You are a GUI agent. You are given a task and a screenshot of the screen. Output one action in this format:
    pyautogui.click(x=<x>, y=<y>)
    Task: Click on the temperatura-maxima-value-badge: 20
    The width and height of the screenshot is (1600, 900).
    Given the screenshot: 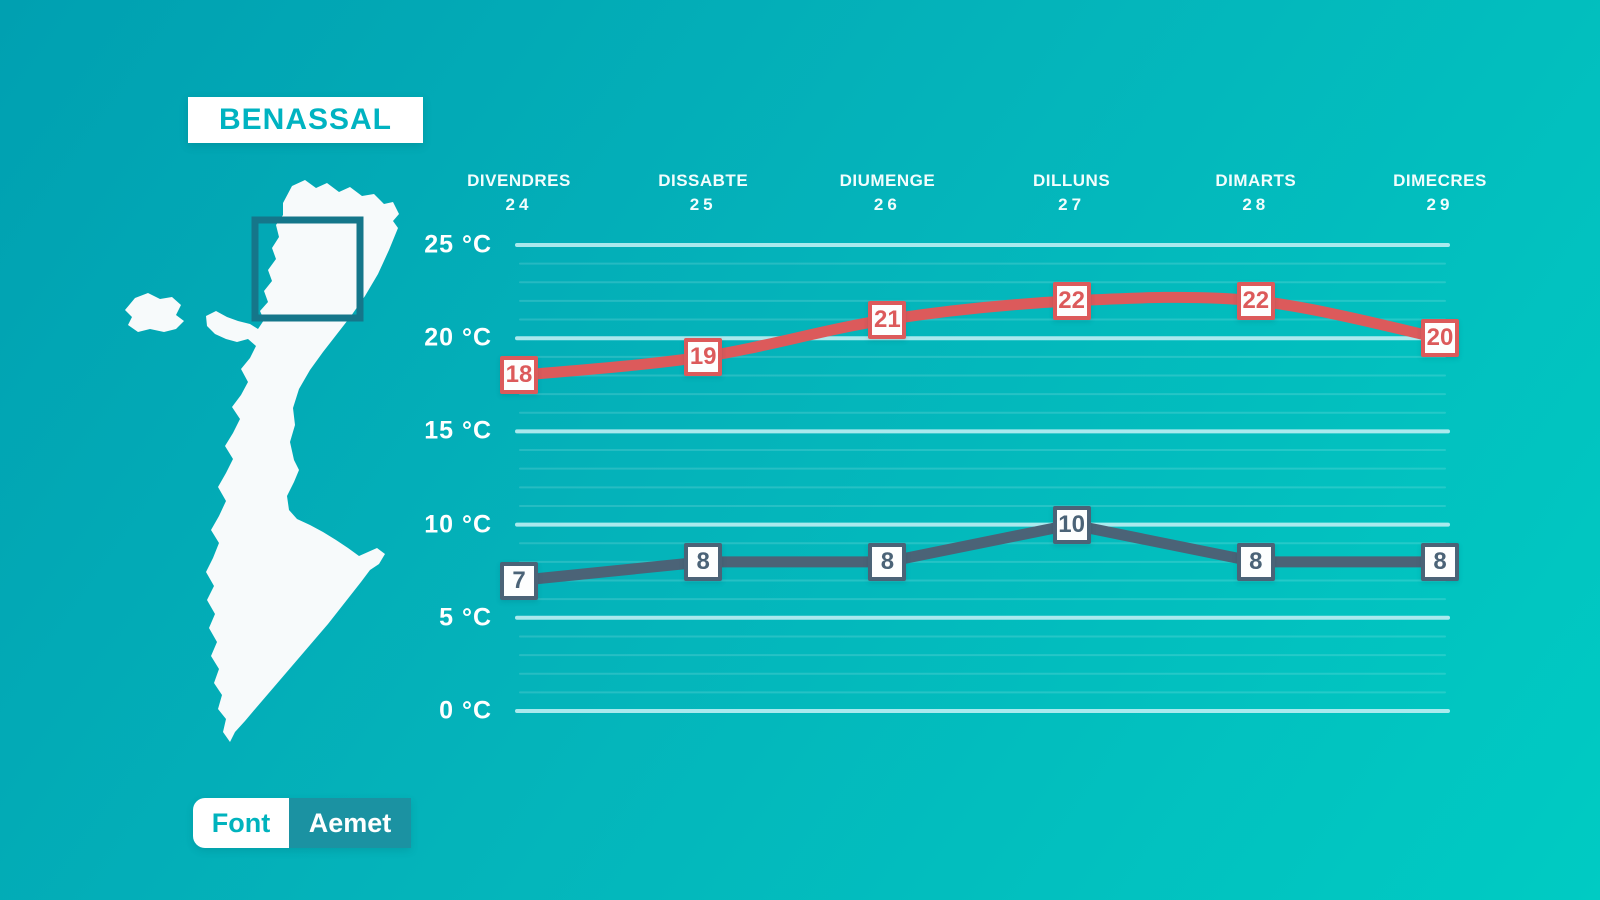 What is the action you would take?
    pyautogui.click(x=1440, y=338)
    